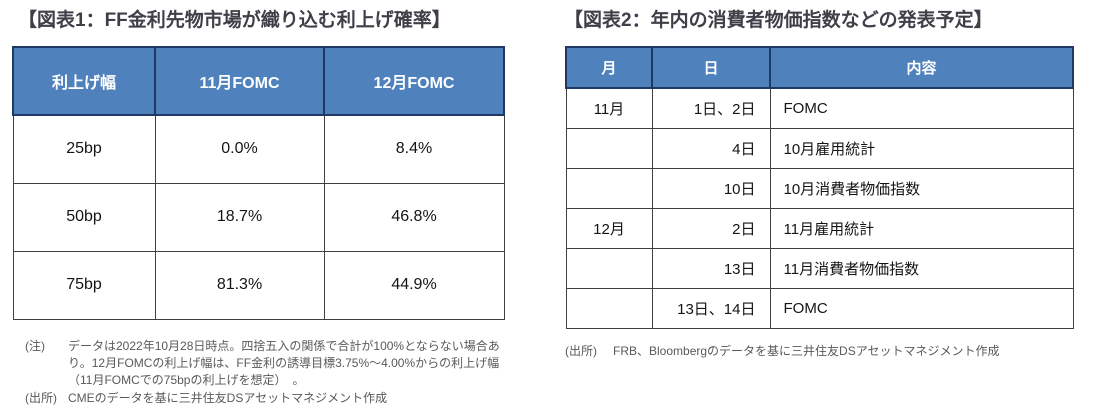  I want to click on table-row: 10日 10月消費者物価指数, so click(819, 188).